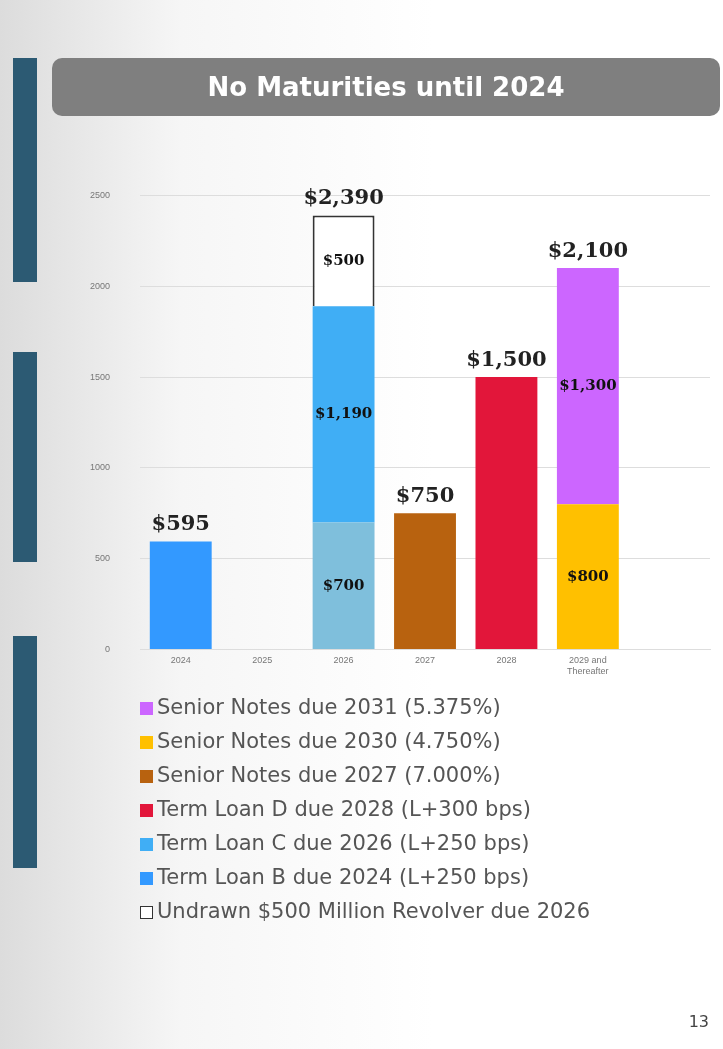 The width and height of the screenshot is (723, 1049). Describe the element at coordinates (344, 809) in the screenshot. I see `legend-label: Term Loan D due 2028 (L+300 bps)` at that location.